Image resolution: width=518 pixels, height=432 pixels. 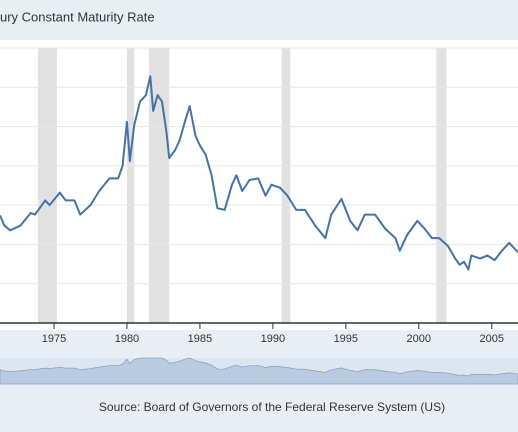 I want to click on navigator-area, so click(x=259, y=371).